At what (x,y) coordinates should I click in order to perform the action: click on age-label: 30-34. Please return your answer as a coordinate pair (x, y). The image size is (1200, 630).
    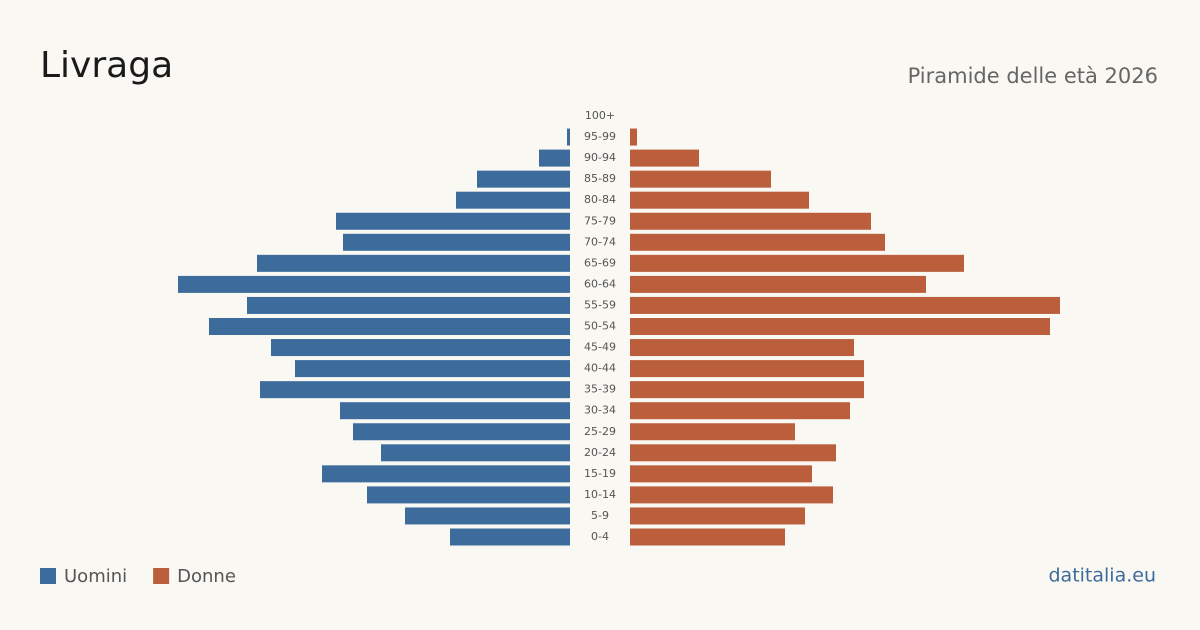
    Looking at the image, I should click on (600, 410).